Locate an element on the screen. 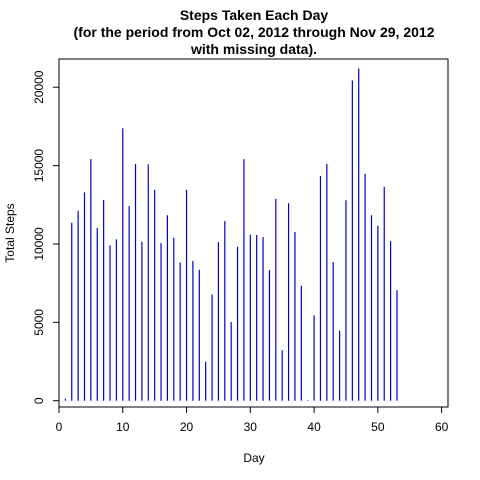 This screenshot has width=480, height=480. x-axis: 0 10 20 30 40 50 60 is located at coordinates (252, 420).